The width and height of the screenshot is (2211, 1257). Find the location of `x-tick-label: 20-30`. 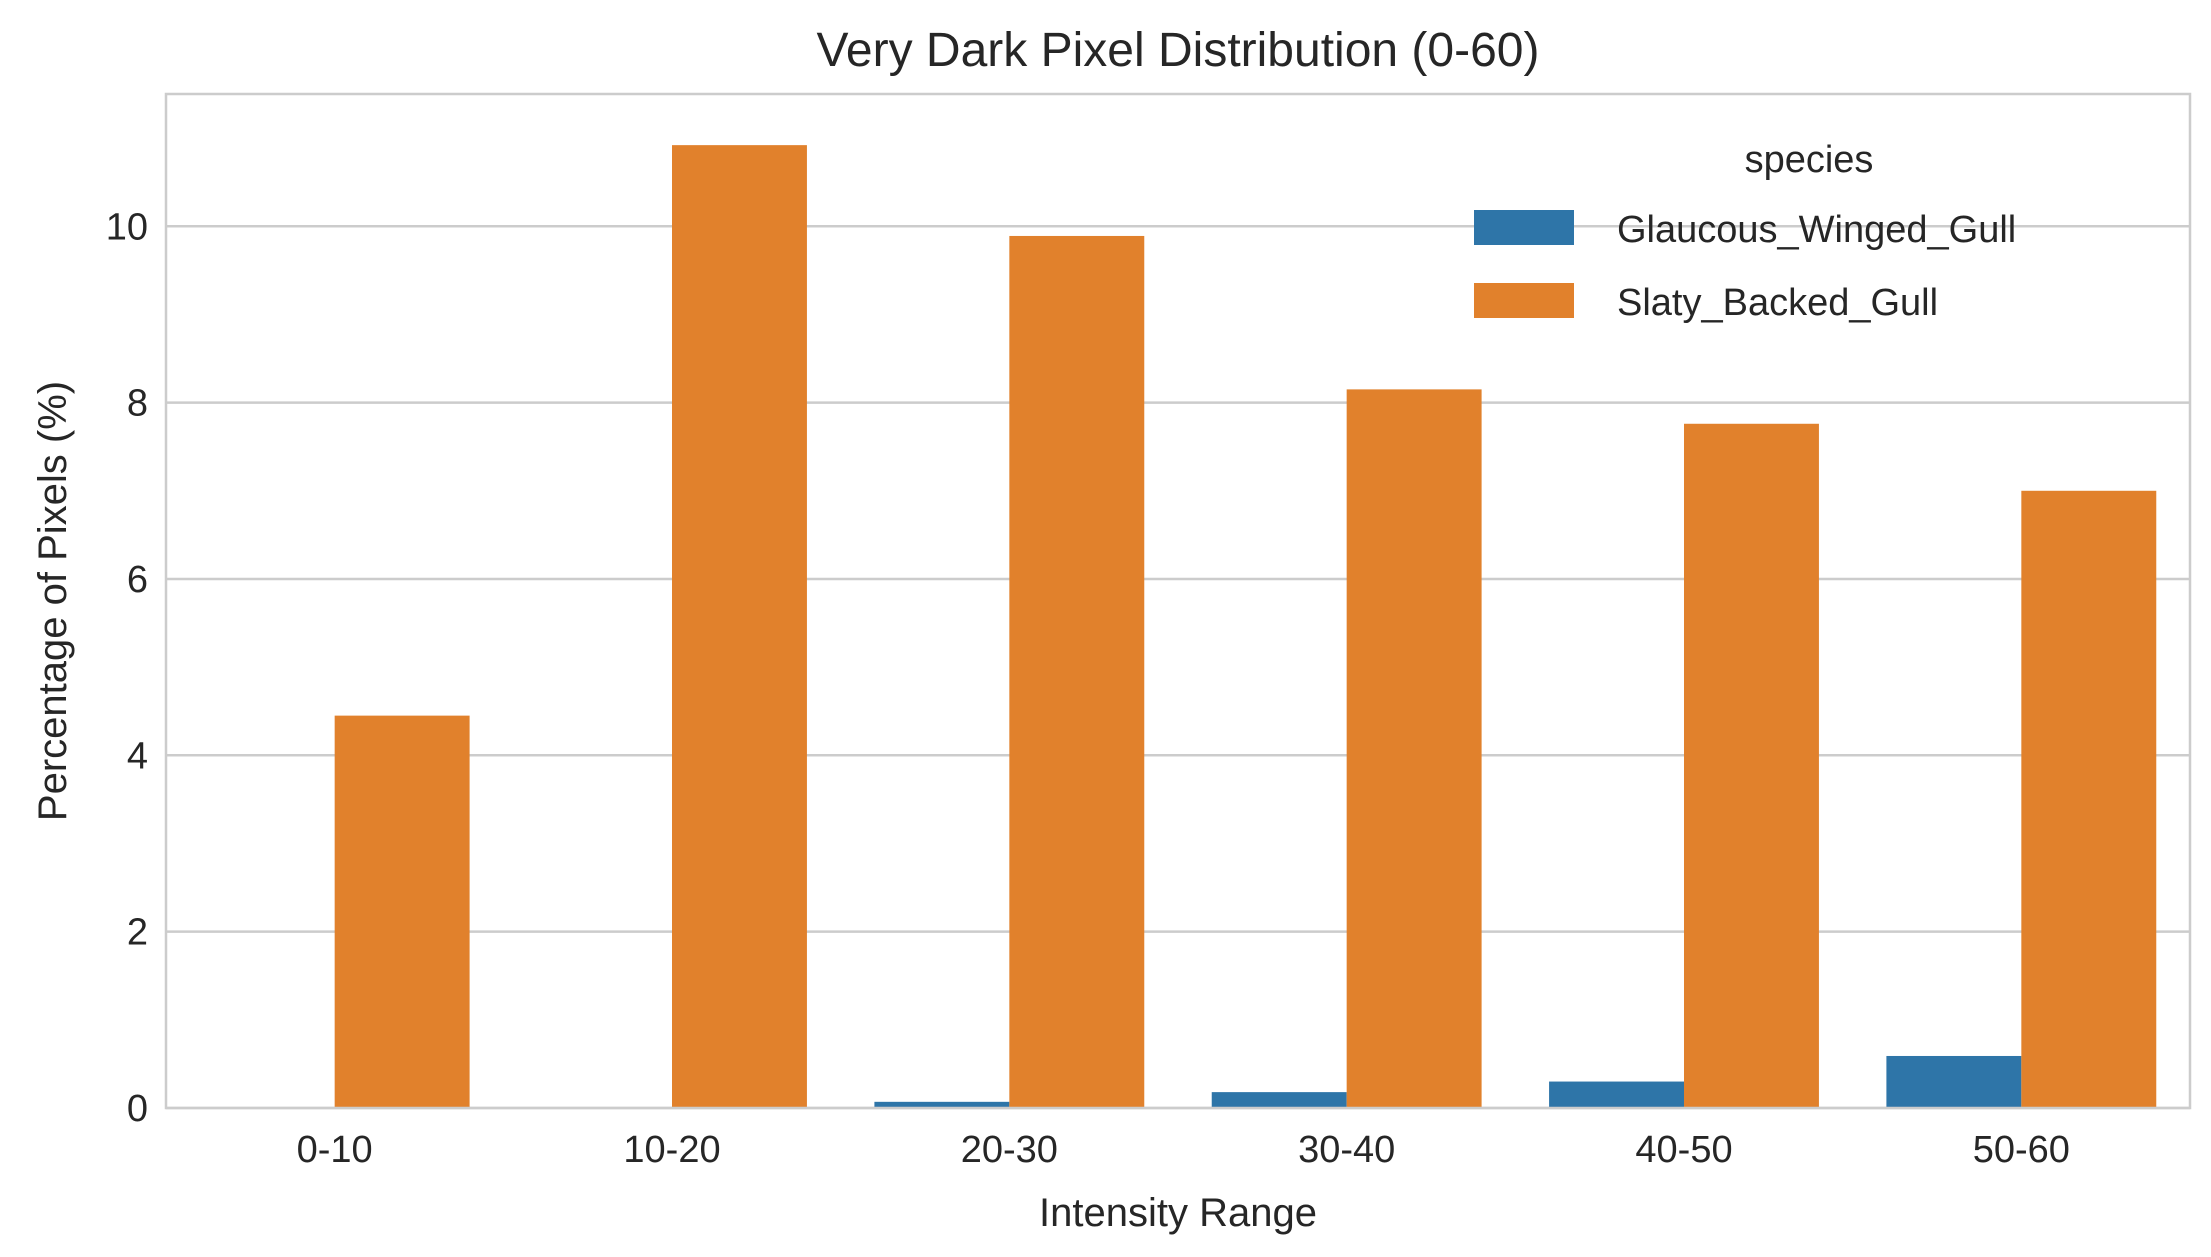

x-tick-label: 20-30 is located at coordinates (1009, 1150).